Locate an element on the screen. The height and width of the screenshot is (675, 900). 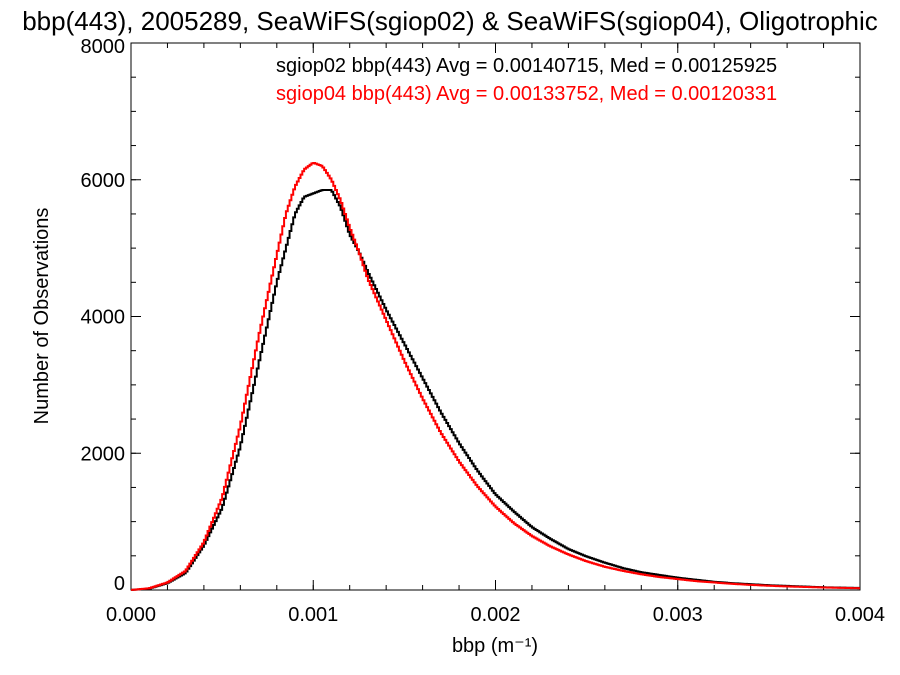
x-tick-label: 0.001 is located at coordinates (313, 615).